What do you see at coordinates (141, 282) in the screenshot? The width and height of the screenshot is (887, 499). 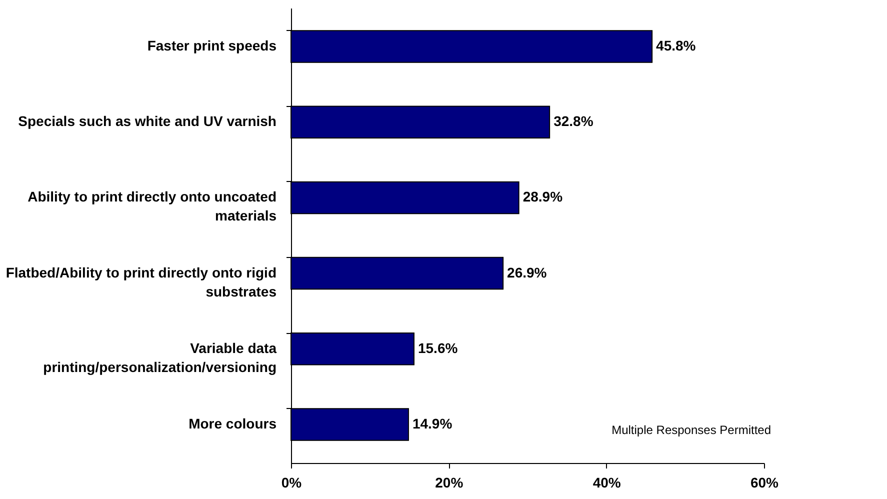 I see `y-tick-label: Flatbed/Ability to print directly onto rigid substrates` at bounding box center [141, 282].